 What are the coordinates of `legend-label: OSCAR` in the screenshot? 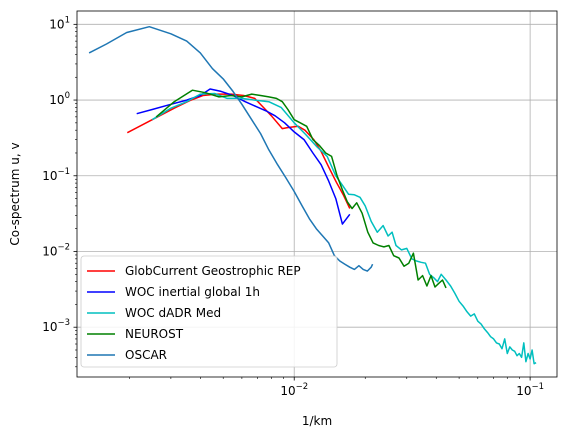 It's located at (146, 355).